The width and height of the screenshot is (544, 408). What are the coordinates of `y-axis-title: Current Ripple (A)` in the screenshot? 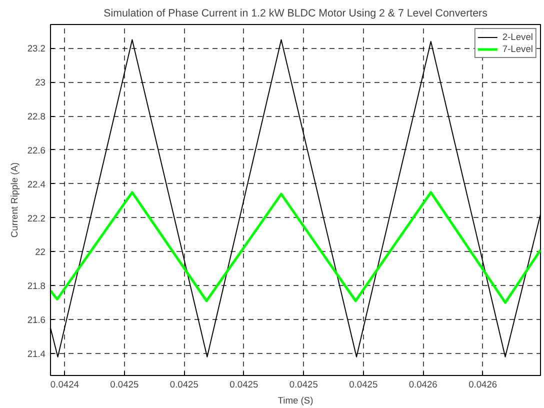 It's located at (14, 200).